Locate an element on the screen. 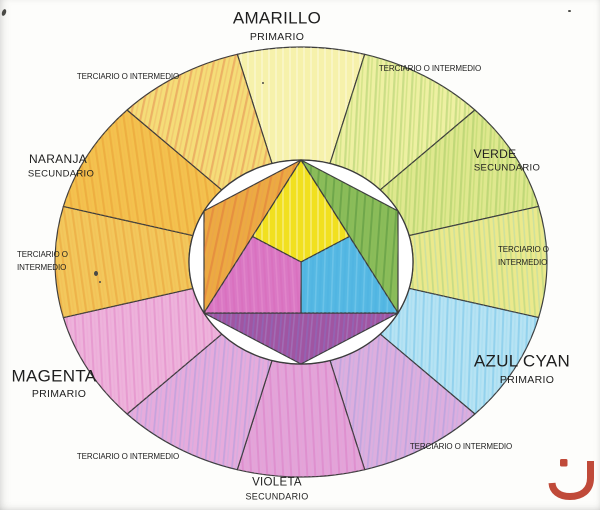  label-naranja: NARANJA is located at coordinates (58, 159).